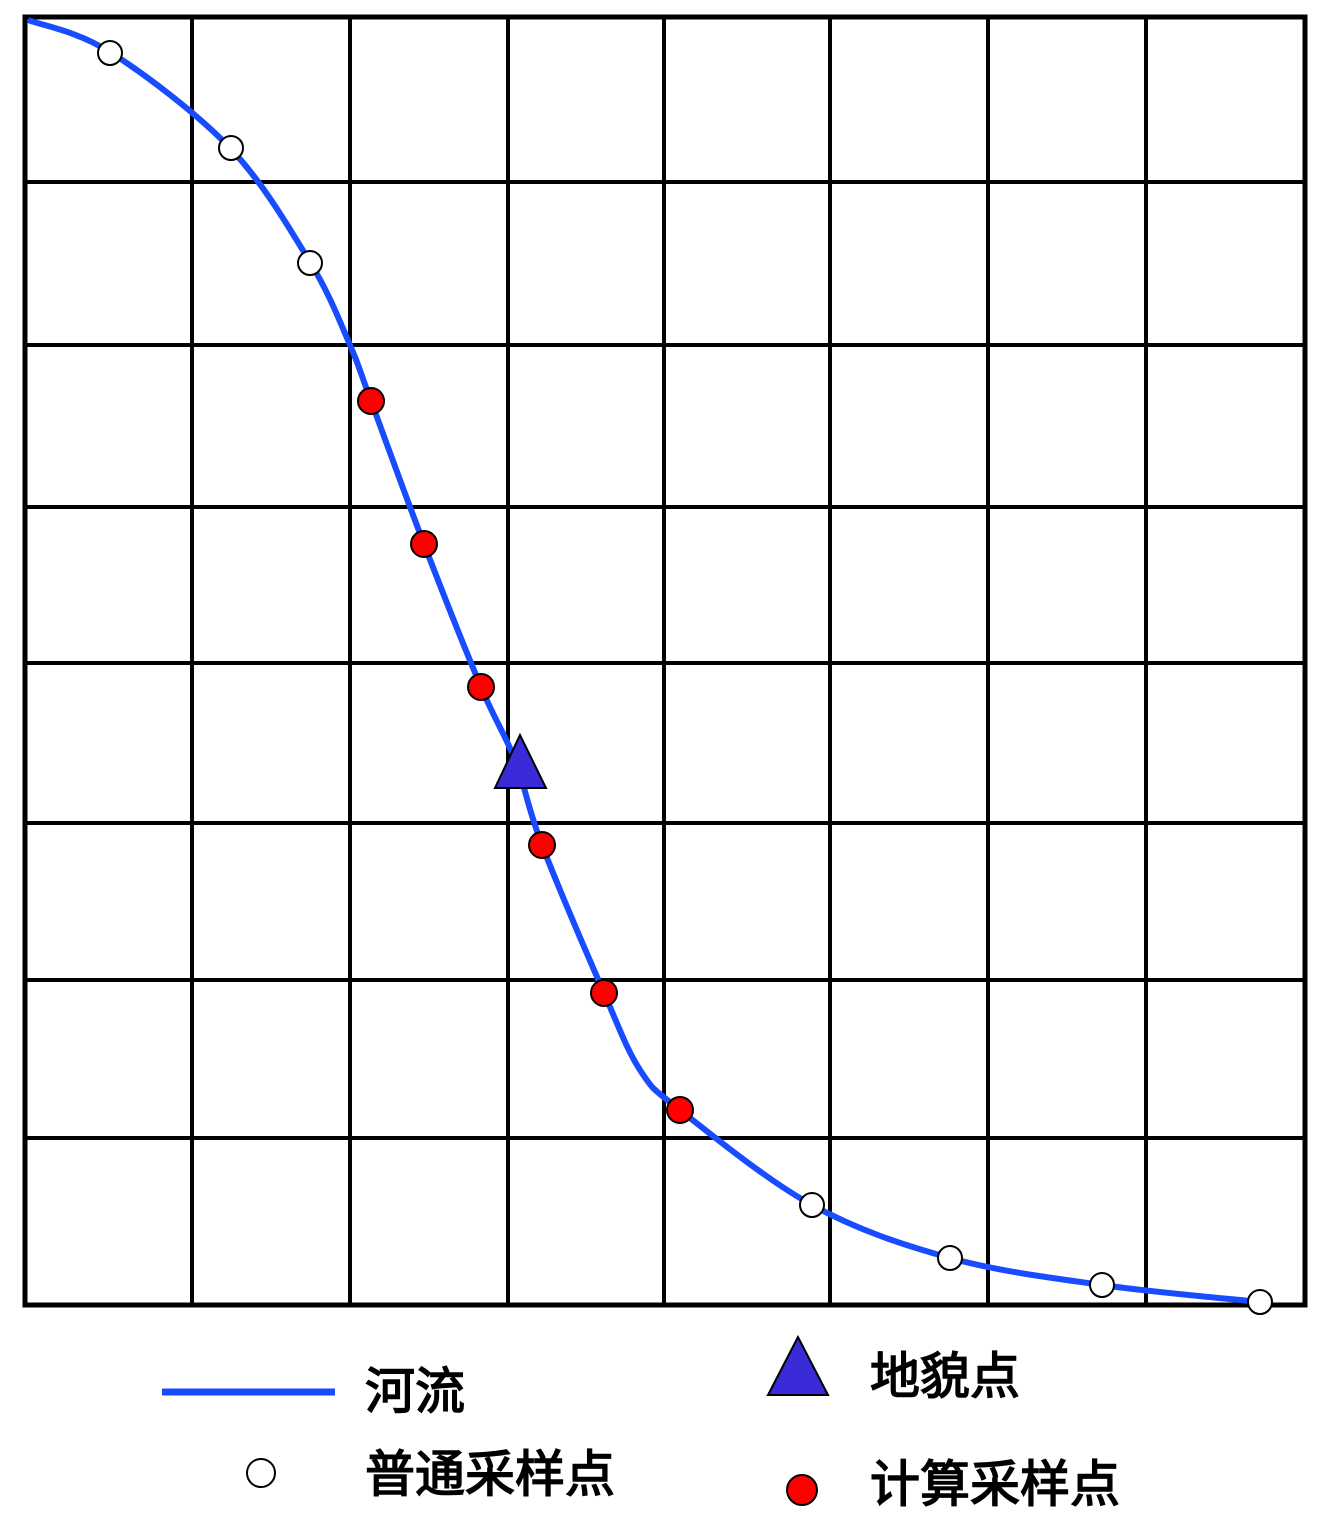  I want to click on legend-normal-icon, so click(261, 1473).